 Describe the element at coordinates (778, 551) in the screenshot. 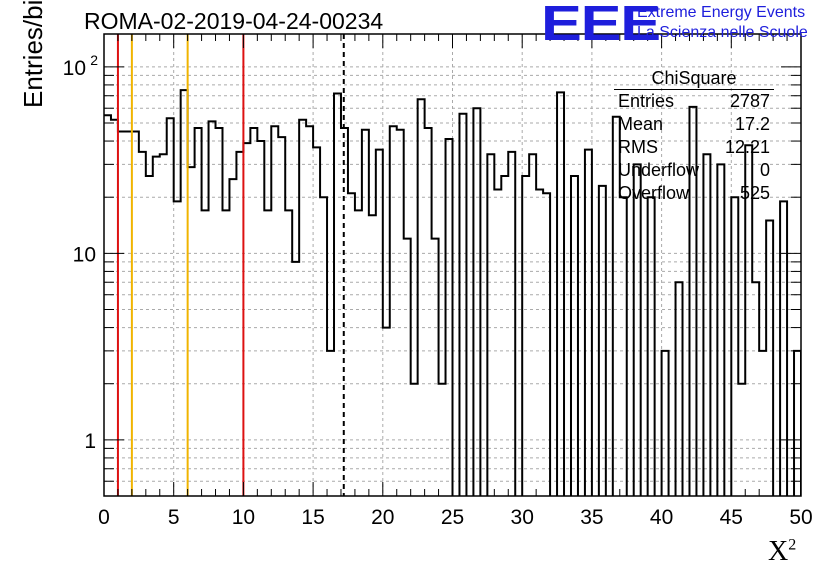

I see `x-axis-label-text: X` at that location.